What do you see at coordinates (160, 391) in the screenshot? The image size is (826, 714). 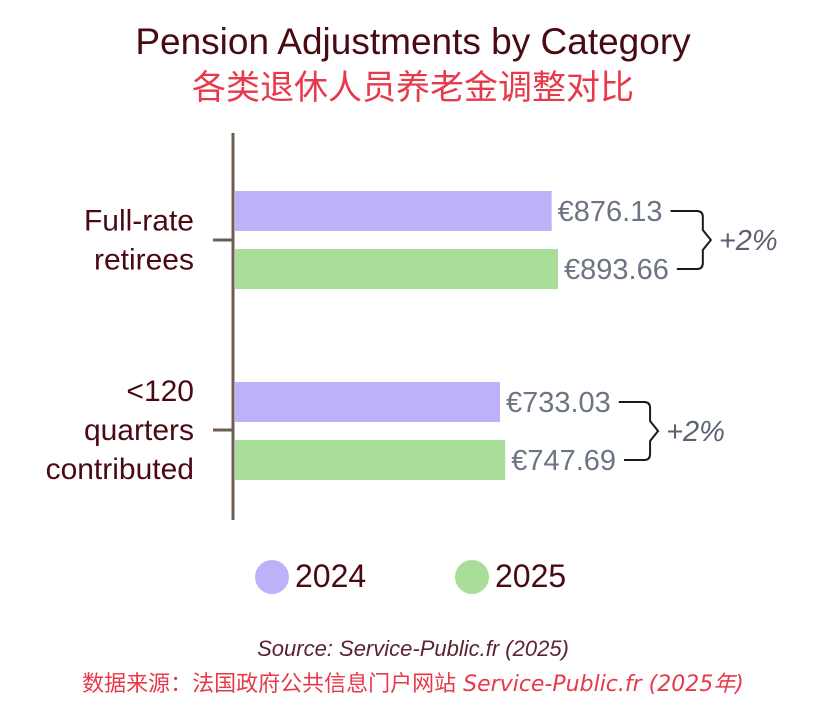 I see `category-label-line: <120` at bounding box center [160, 391].